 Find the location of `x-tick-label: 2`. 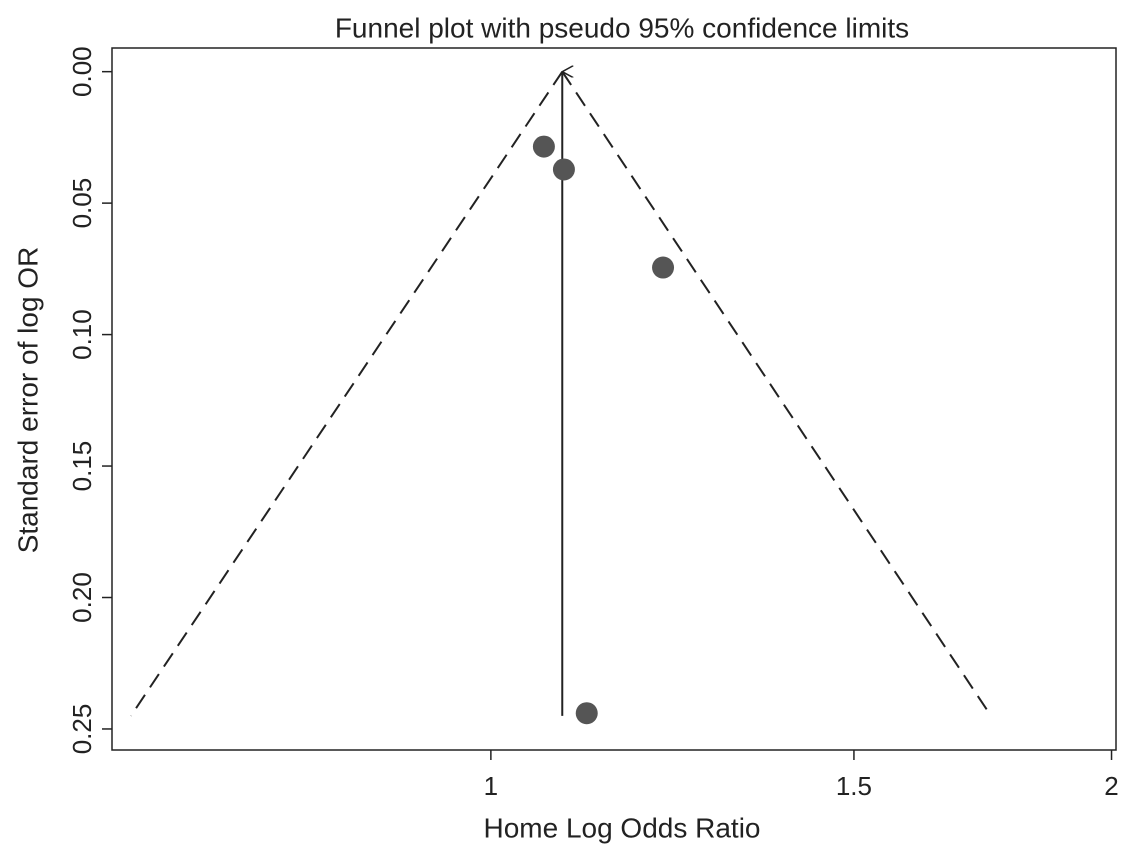

x-tick-label: 2 is located at coordinates (1111, 786).